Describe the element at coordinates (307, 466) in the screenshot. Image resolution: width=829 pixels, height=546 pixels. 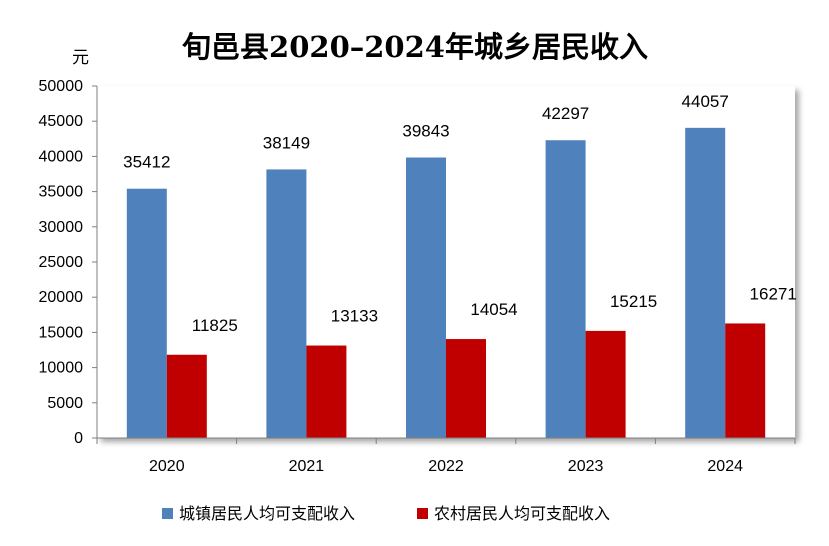
I see `x-tick-label-2021: 2021` at that location.